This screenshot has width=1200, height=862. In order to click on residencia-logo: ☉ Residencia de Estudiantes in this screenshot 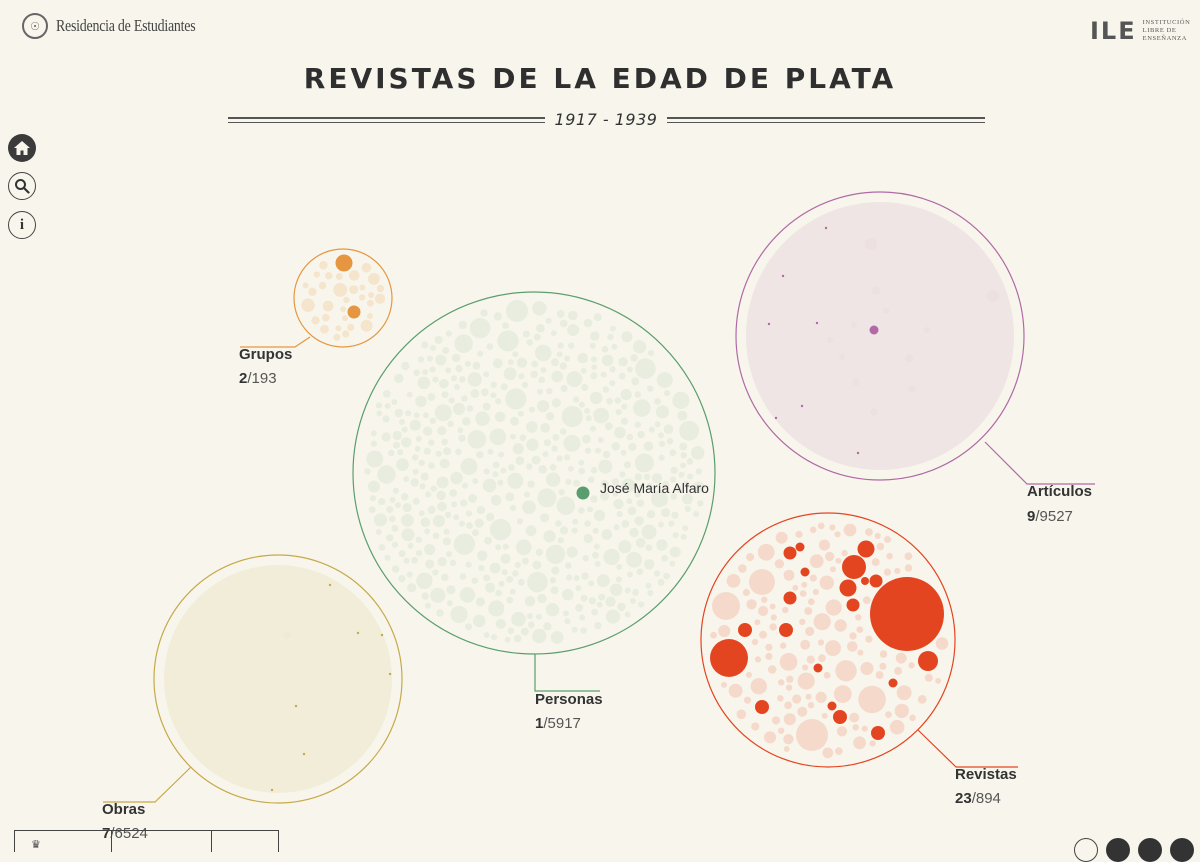, I will do `click(124, 26)`.